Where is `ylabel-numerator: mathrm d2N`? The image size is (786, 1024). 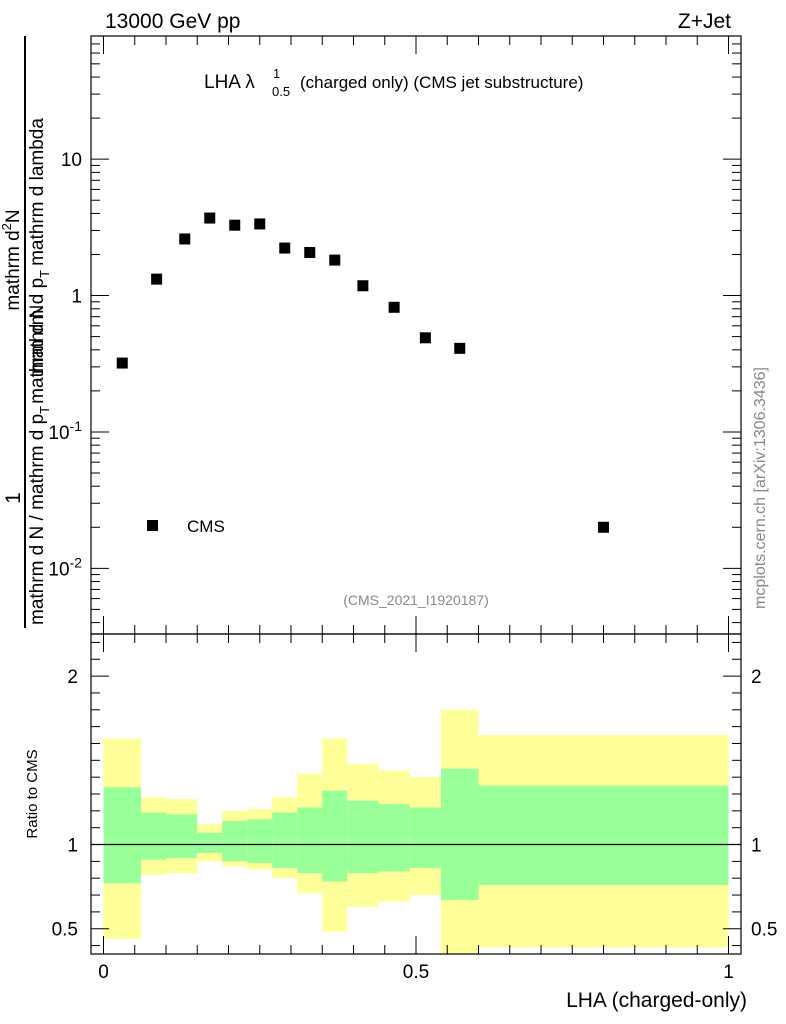 ylabel-numerator: mathrm d2N is located at coordinates (12, 259).